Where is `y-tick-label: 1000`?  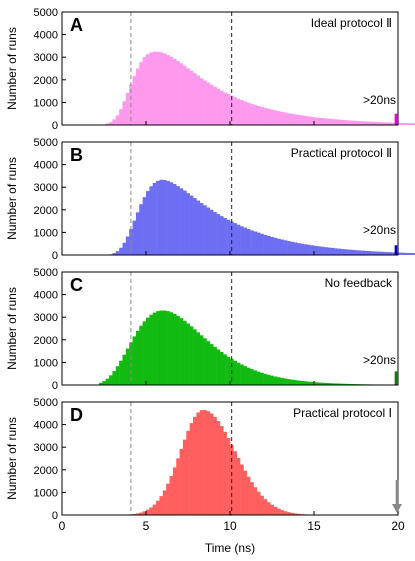 y-tick-label: 1000 is located at coordinates (46, 493).